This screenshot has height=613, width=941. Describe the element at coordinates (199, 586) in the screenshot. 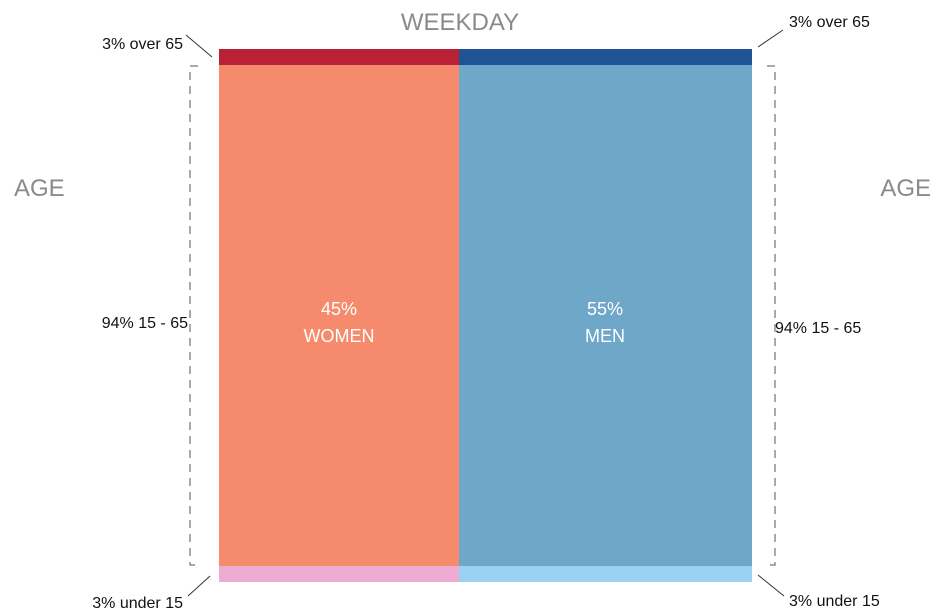

I see `left-bottom-leader` at that location.